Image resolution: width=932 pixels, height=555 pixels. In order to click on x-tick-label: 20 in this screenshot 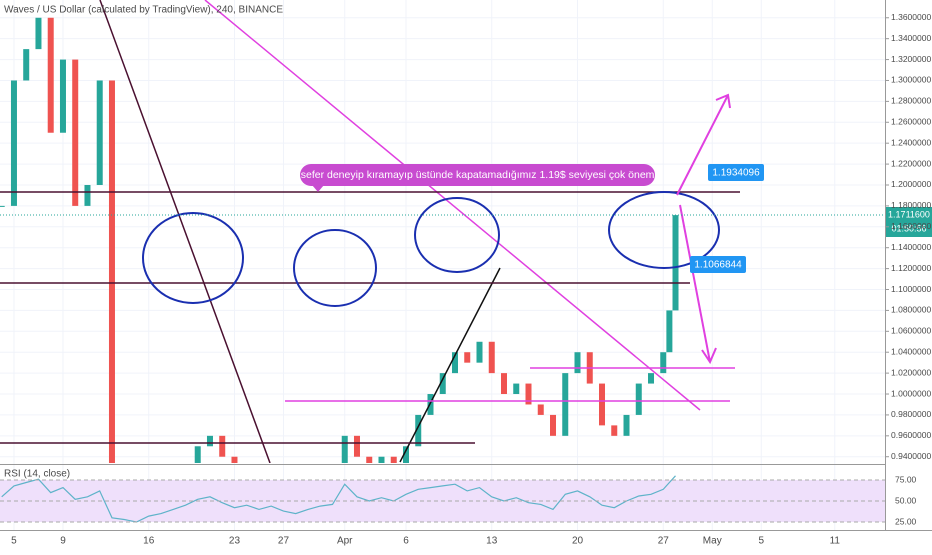, I will do `click(578, 541)`.